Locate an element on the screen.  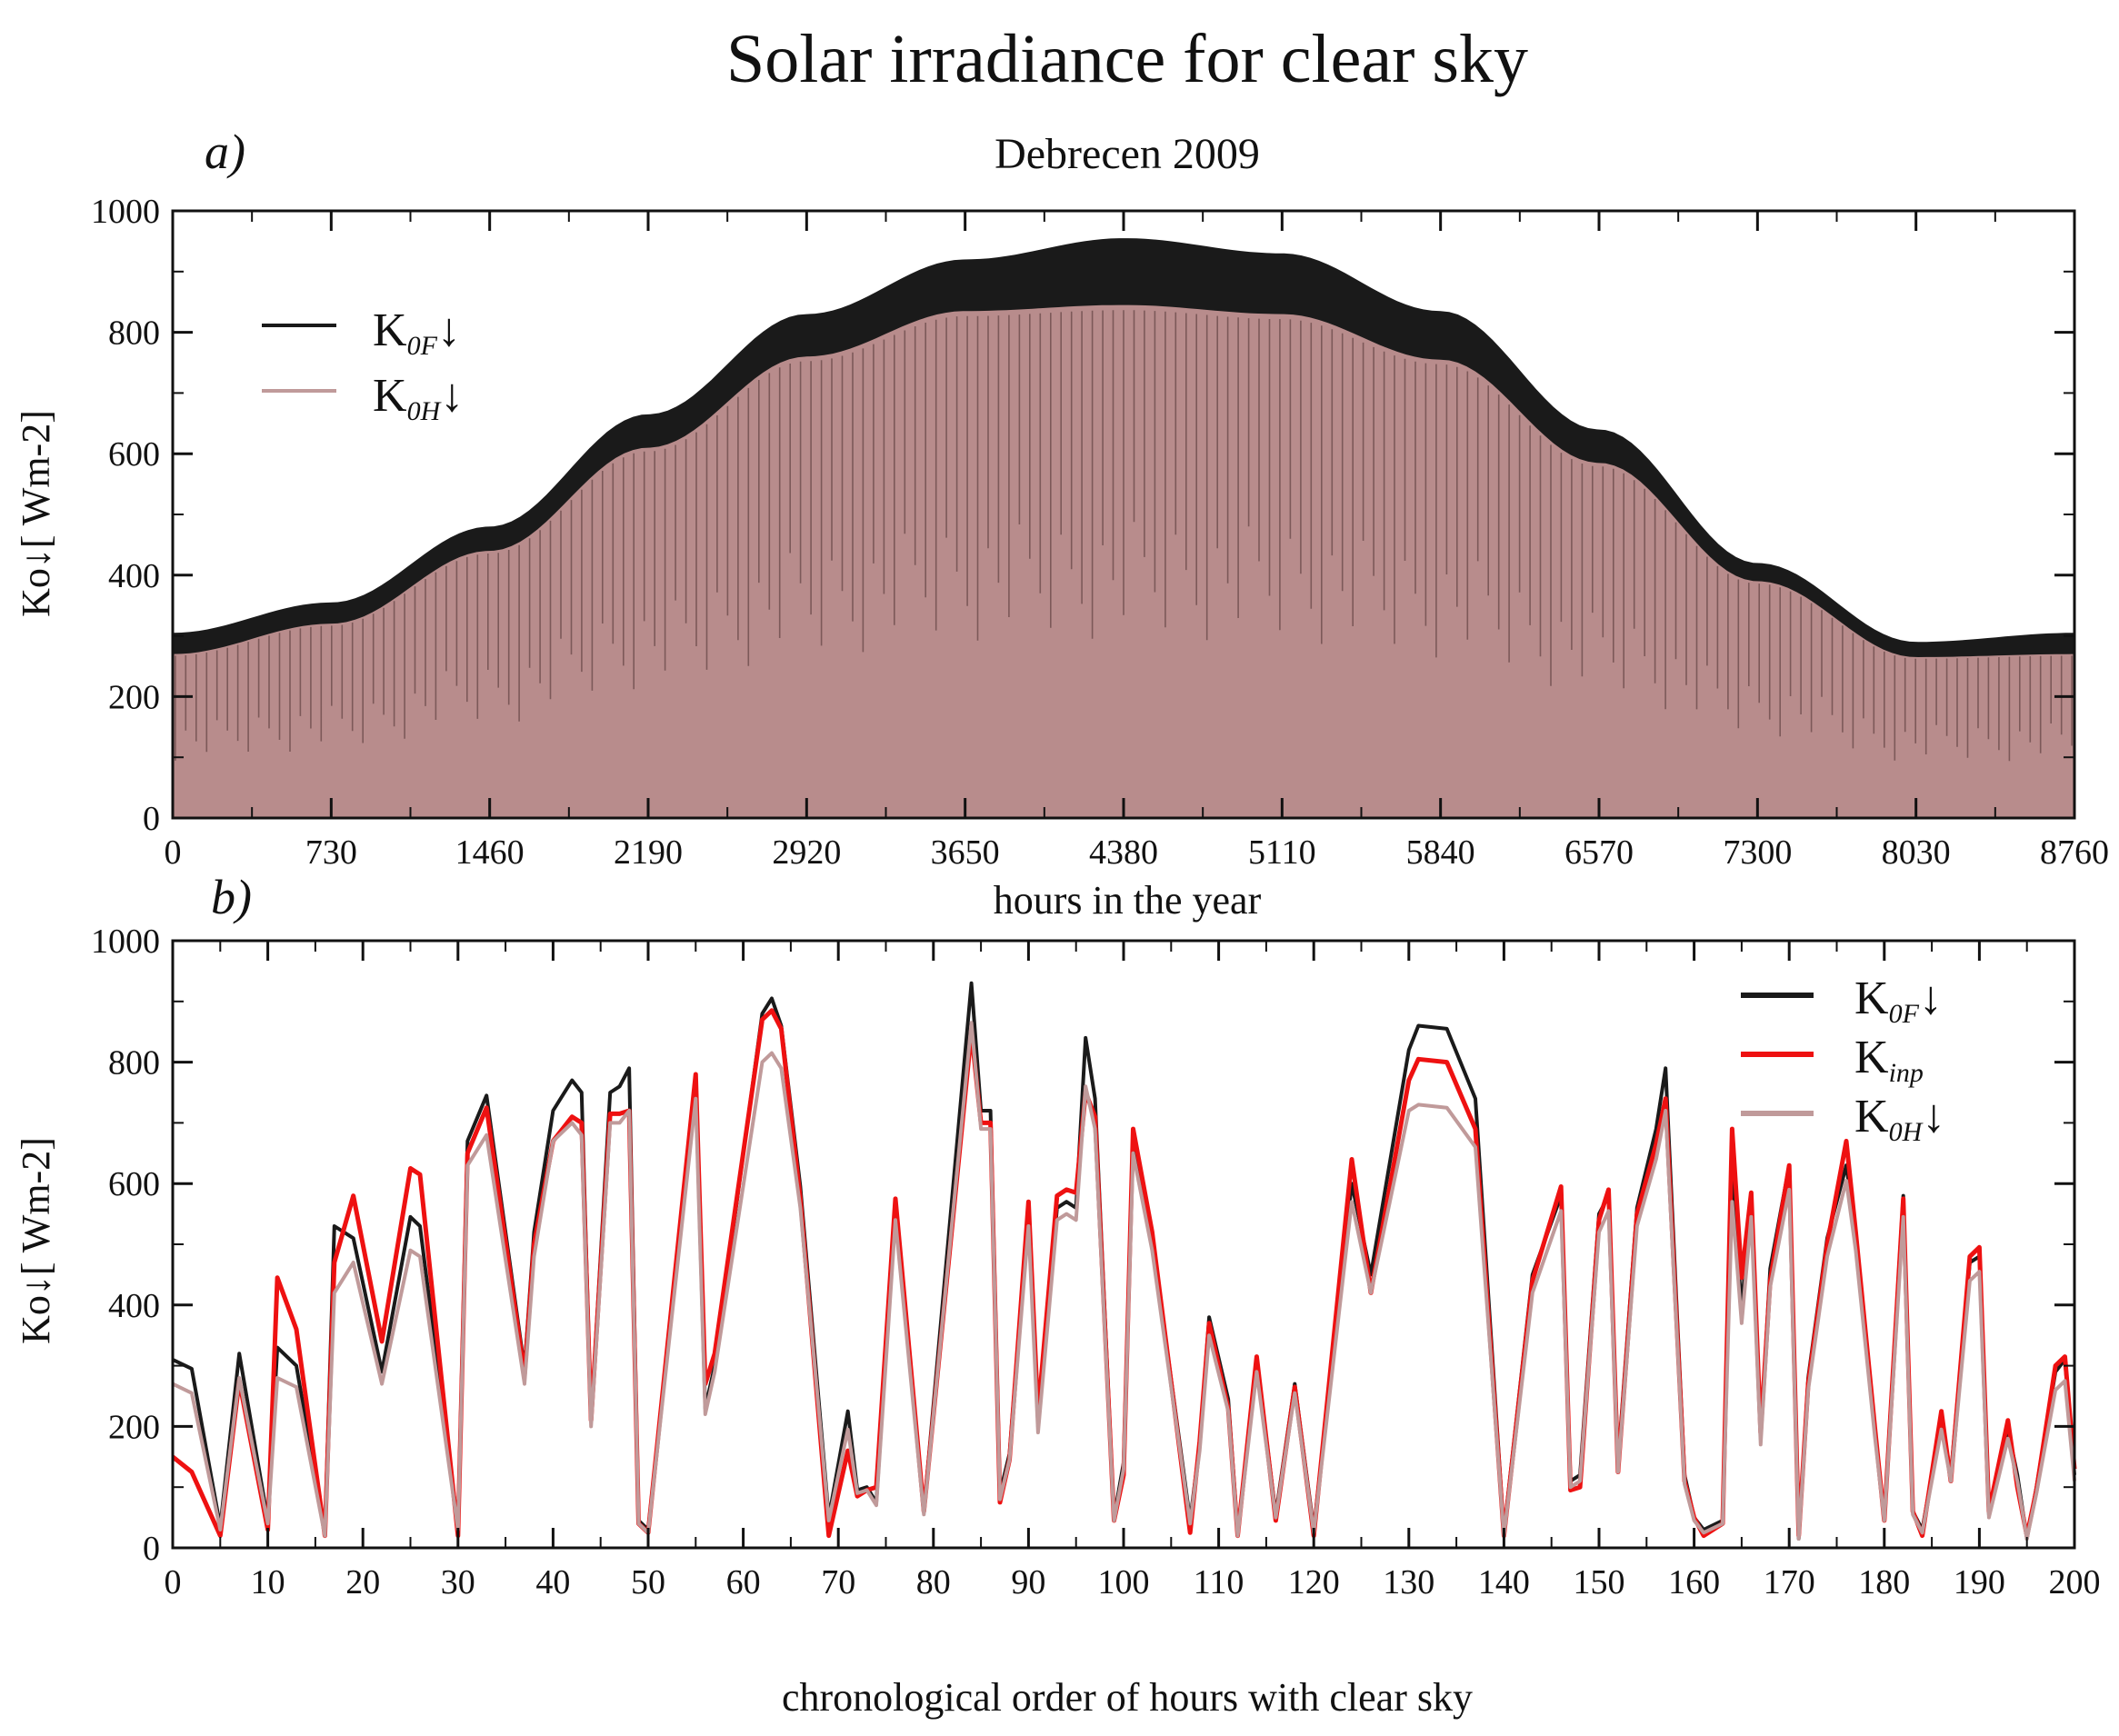
panel-b-xtick-label: 50 is located at coordinates (648, 1582).